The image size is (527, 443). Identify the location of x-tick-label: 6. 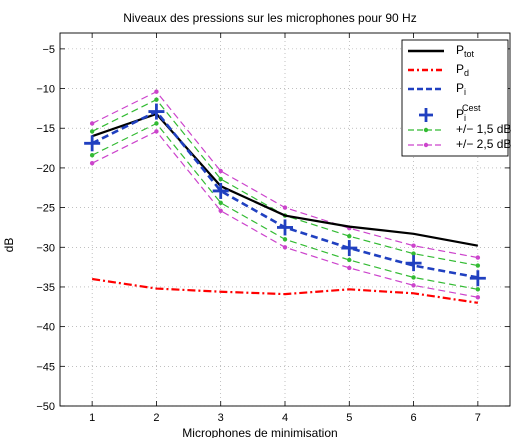
(414, 418).